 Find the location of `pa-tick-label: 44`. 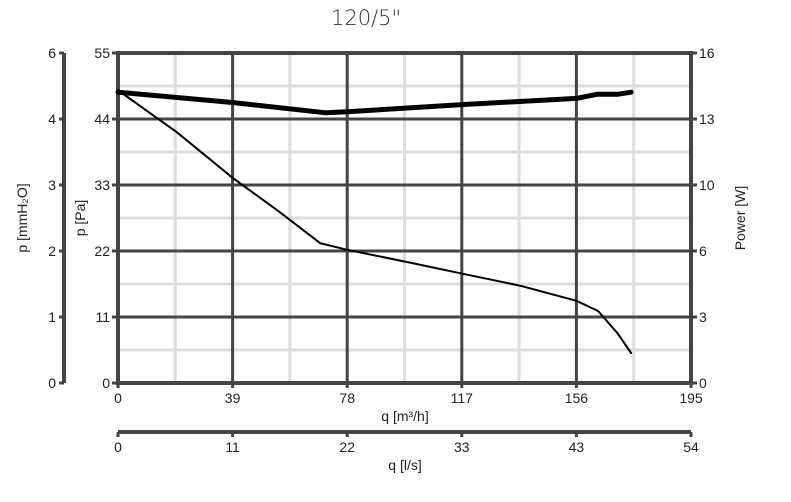

pa-tick-label: 44 is located at coordinates (102, 119).